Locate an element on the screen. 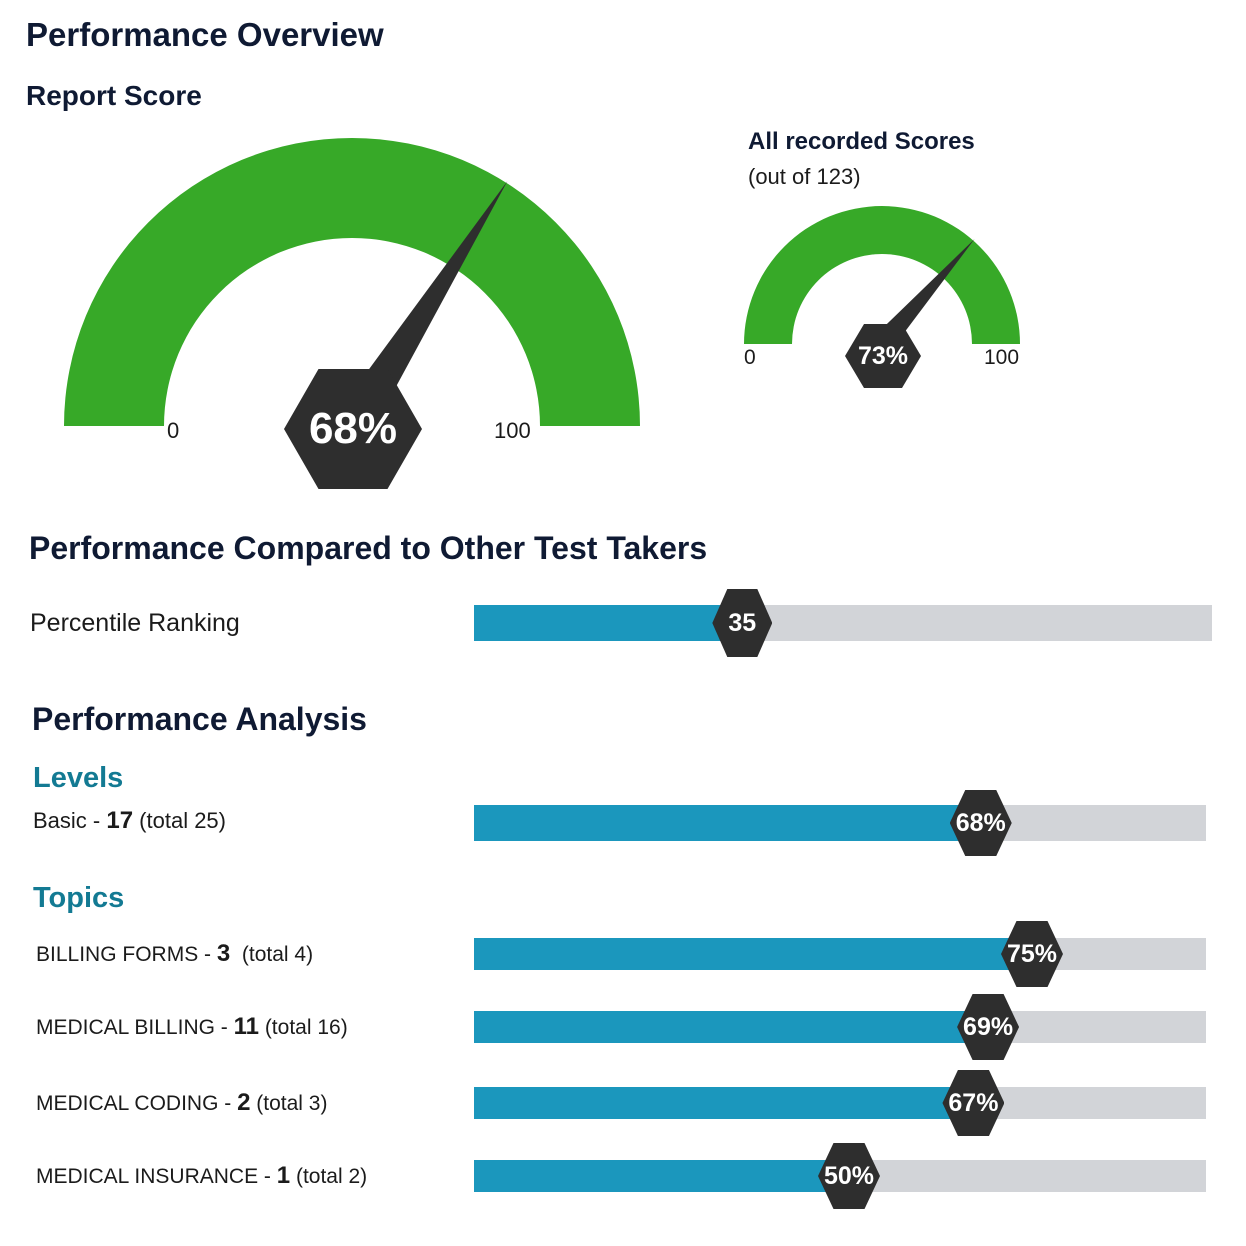  row-name: MEDICAL CODING - is located at coordinates (137, 1103).